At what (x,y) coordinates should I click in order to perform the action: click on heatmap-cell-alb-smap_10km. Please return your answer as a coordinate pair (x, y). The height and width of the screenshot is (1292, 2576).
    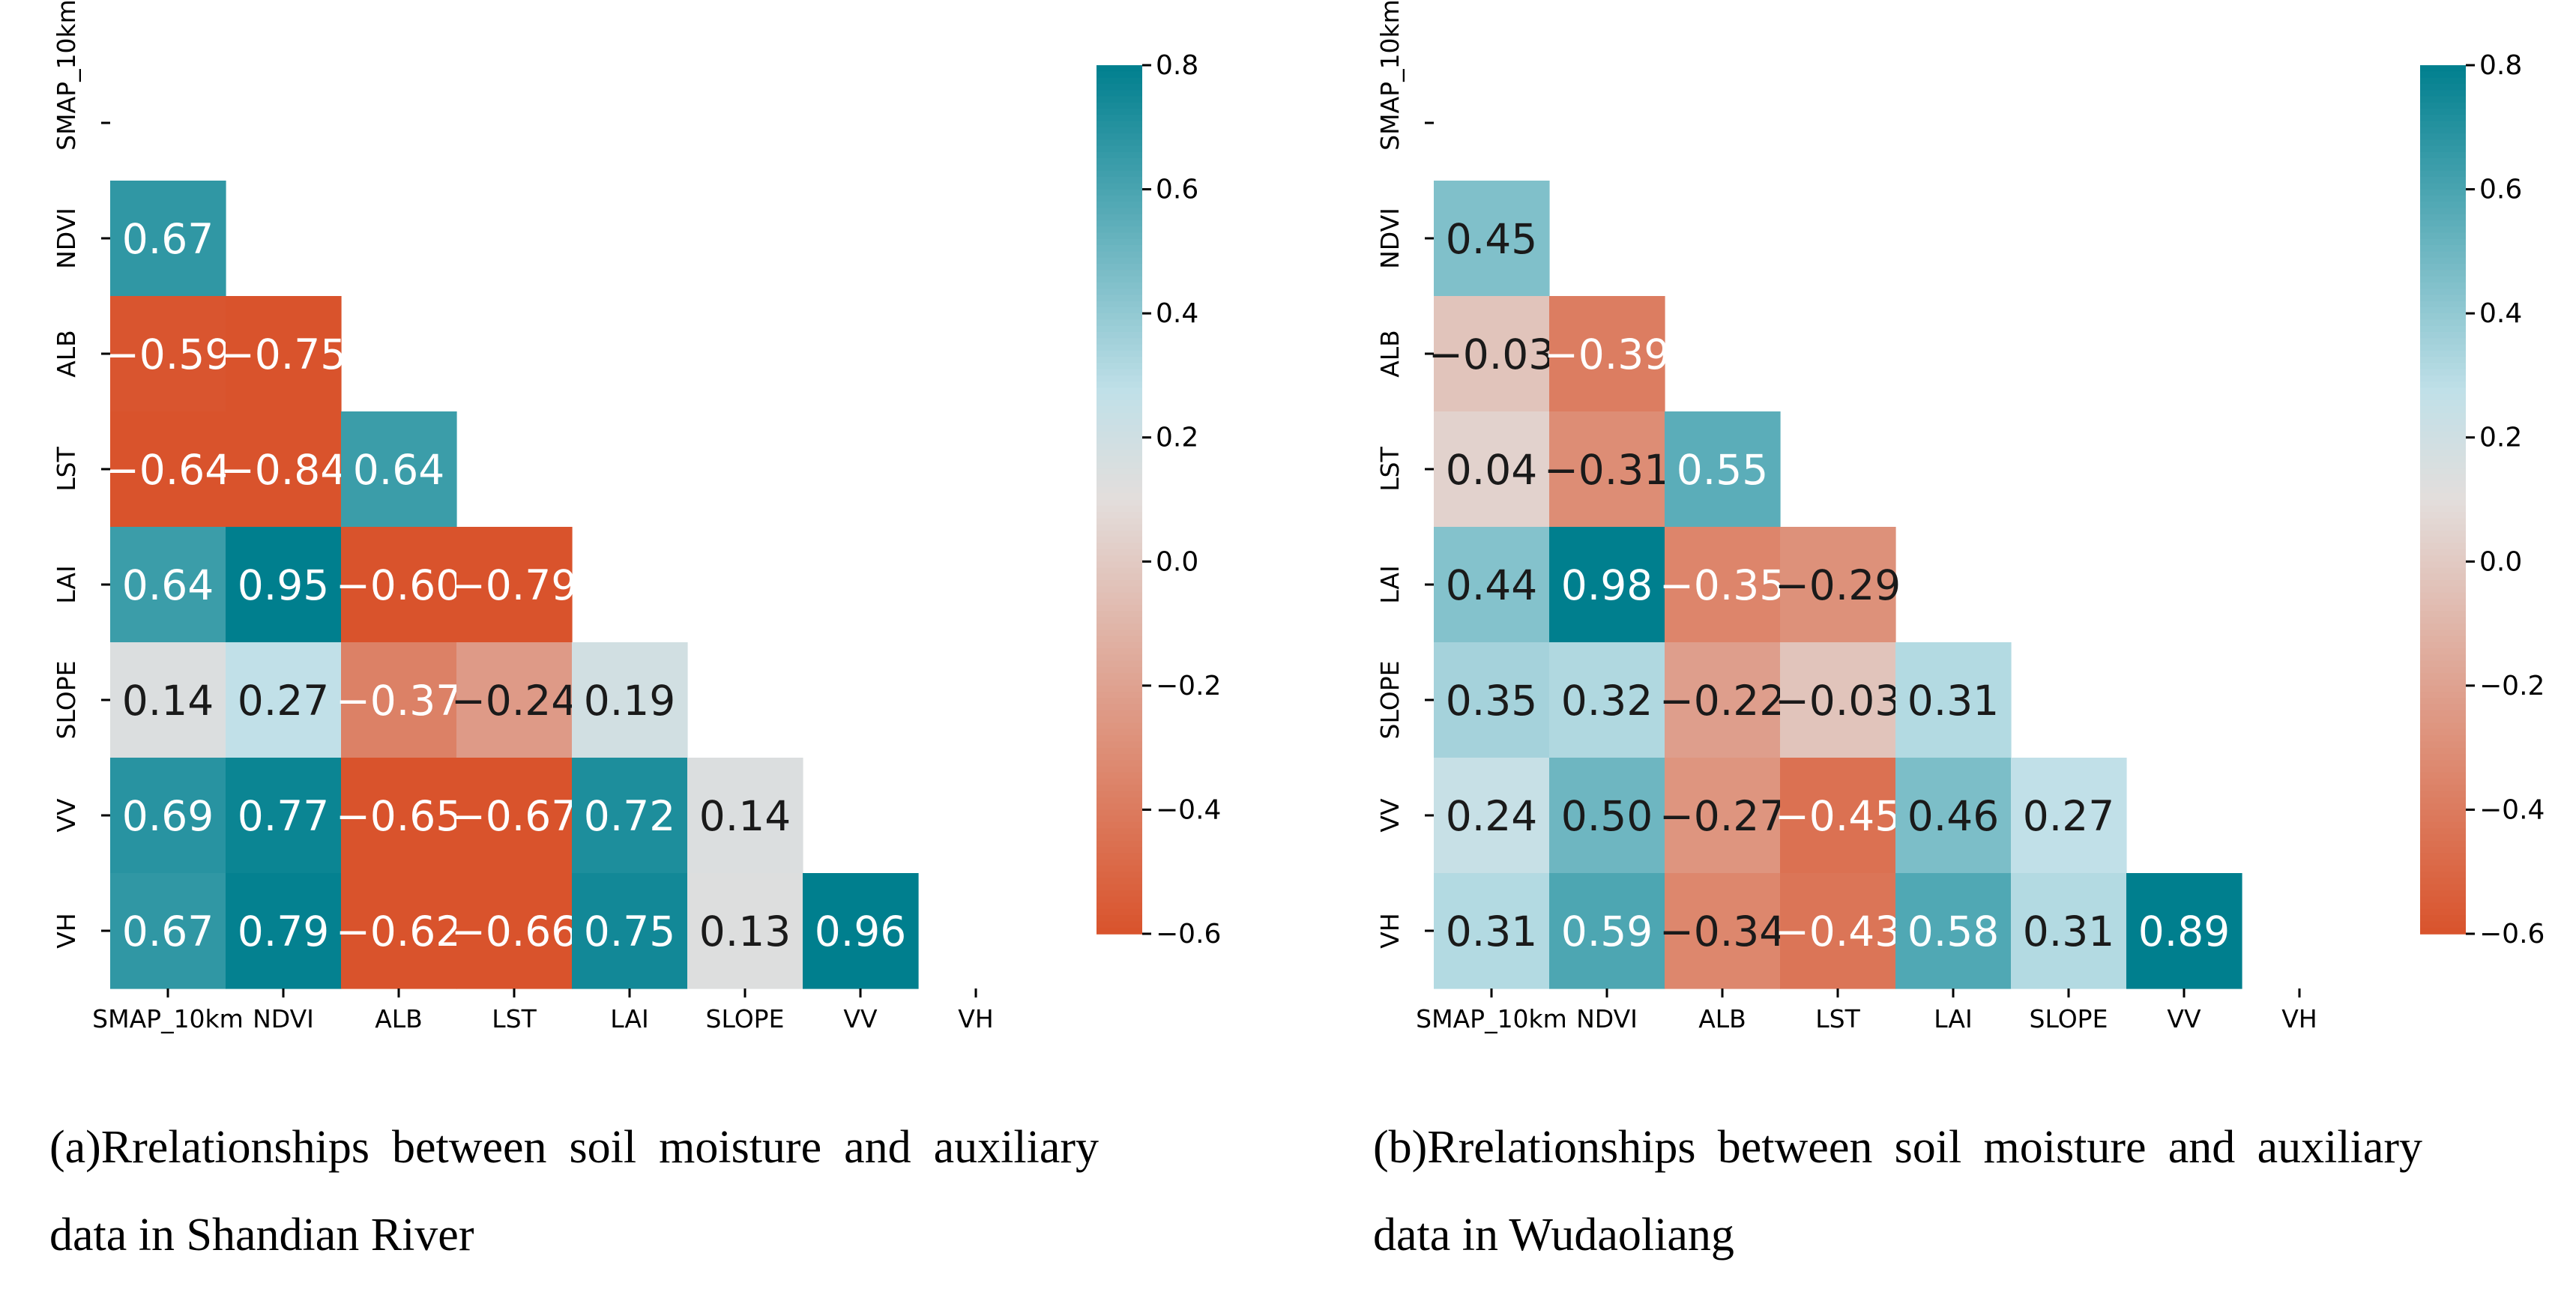
    Looking at the image, I should click on (1492, 354).